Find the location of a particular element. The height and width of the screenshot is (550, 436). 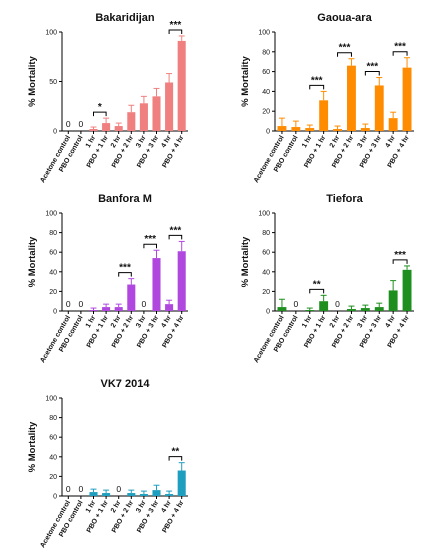

chart-title: Gaoua-ara is located at coordinates (344, 18).